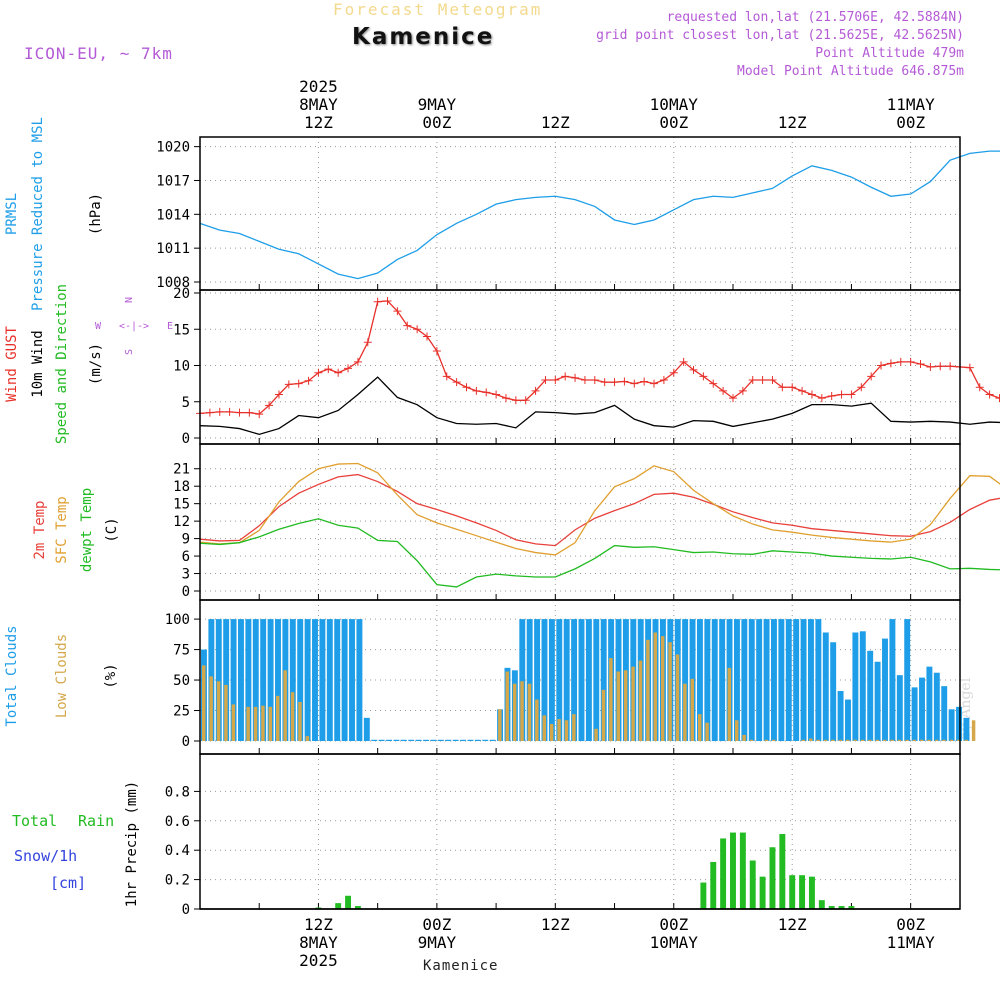 This screenshot has width=1000, height=1000. Describe the element at coordinates (186, 575) in the screenshot. I see `y-tick-label: 3` at that location.